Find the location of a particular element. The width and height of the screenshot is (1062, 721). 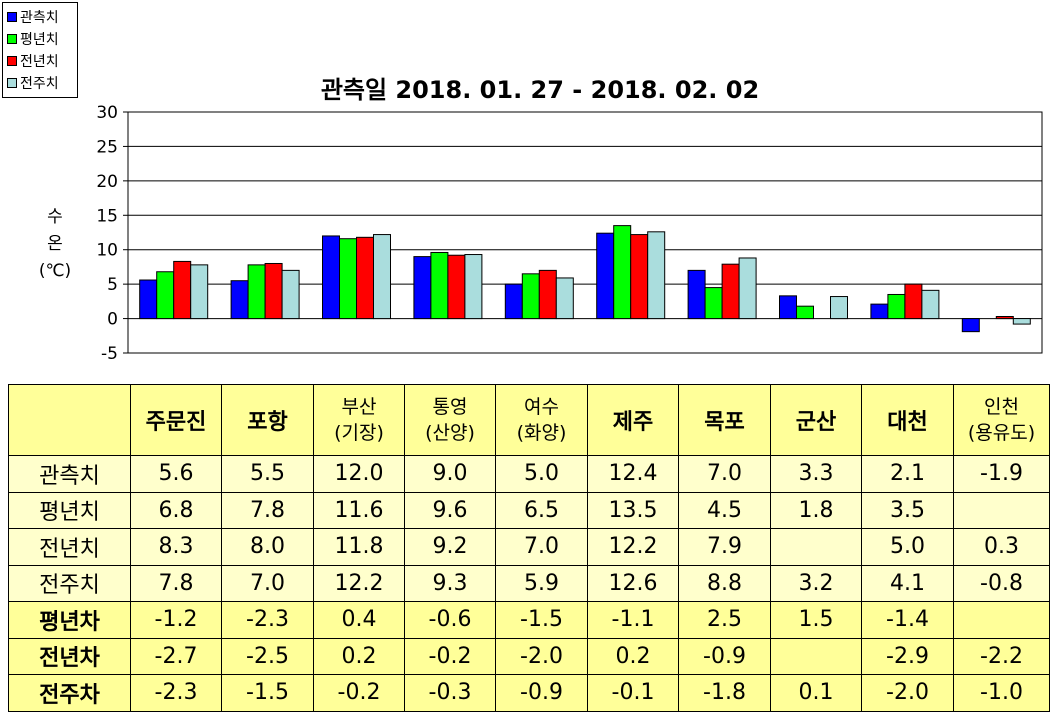

table-cell: 12.0 is located at coordinates (359, 474).